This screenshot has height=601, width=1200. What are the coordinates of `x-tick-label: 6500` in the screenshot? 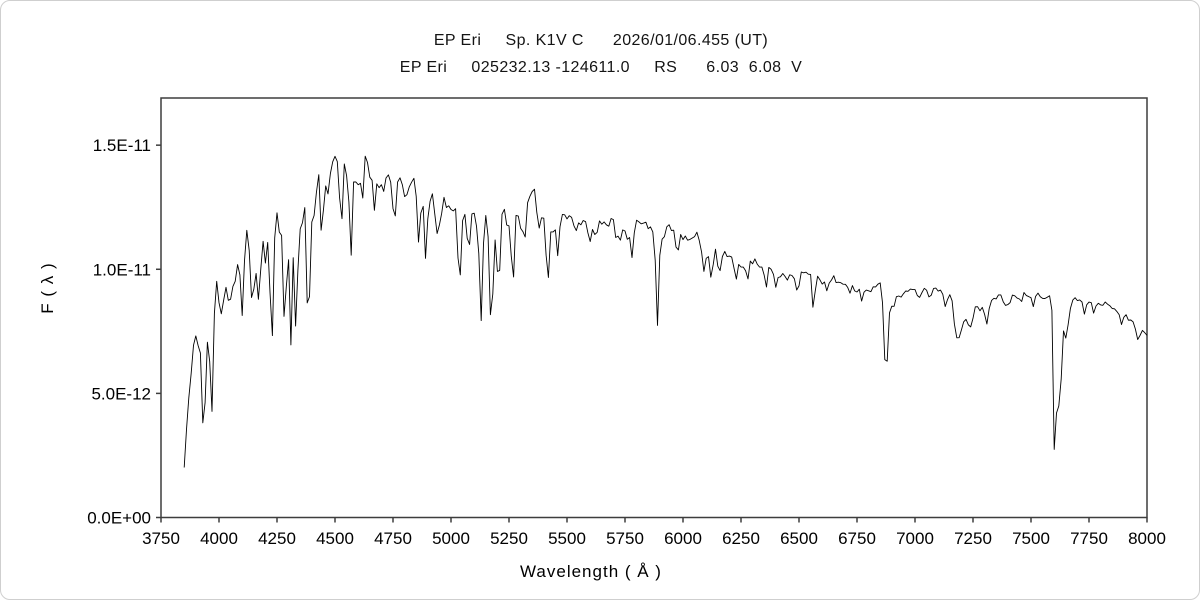 It's located at (799, 538).